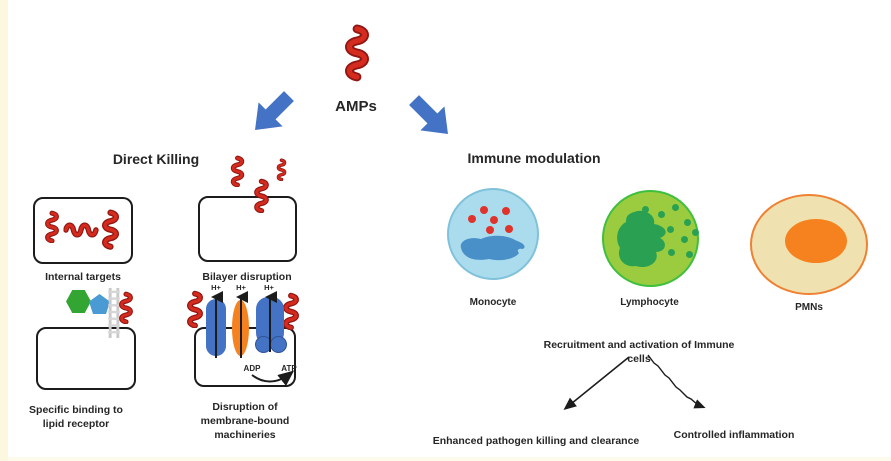  What do you see at coordinates (356, 106) in the screenshot?
I see `amps-label: AMPs` at bounding box center [356, 106].